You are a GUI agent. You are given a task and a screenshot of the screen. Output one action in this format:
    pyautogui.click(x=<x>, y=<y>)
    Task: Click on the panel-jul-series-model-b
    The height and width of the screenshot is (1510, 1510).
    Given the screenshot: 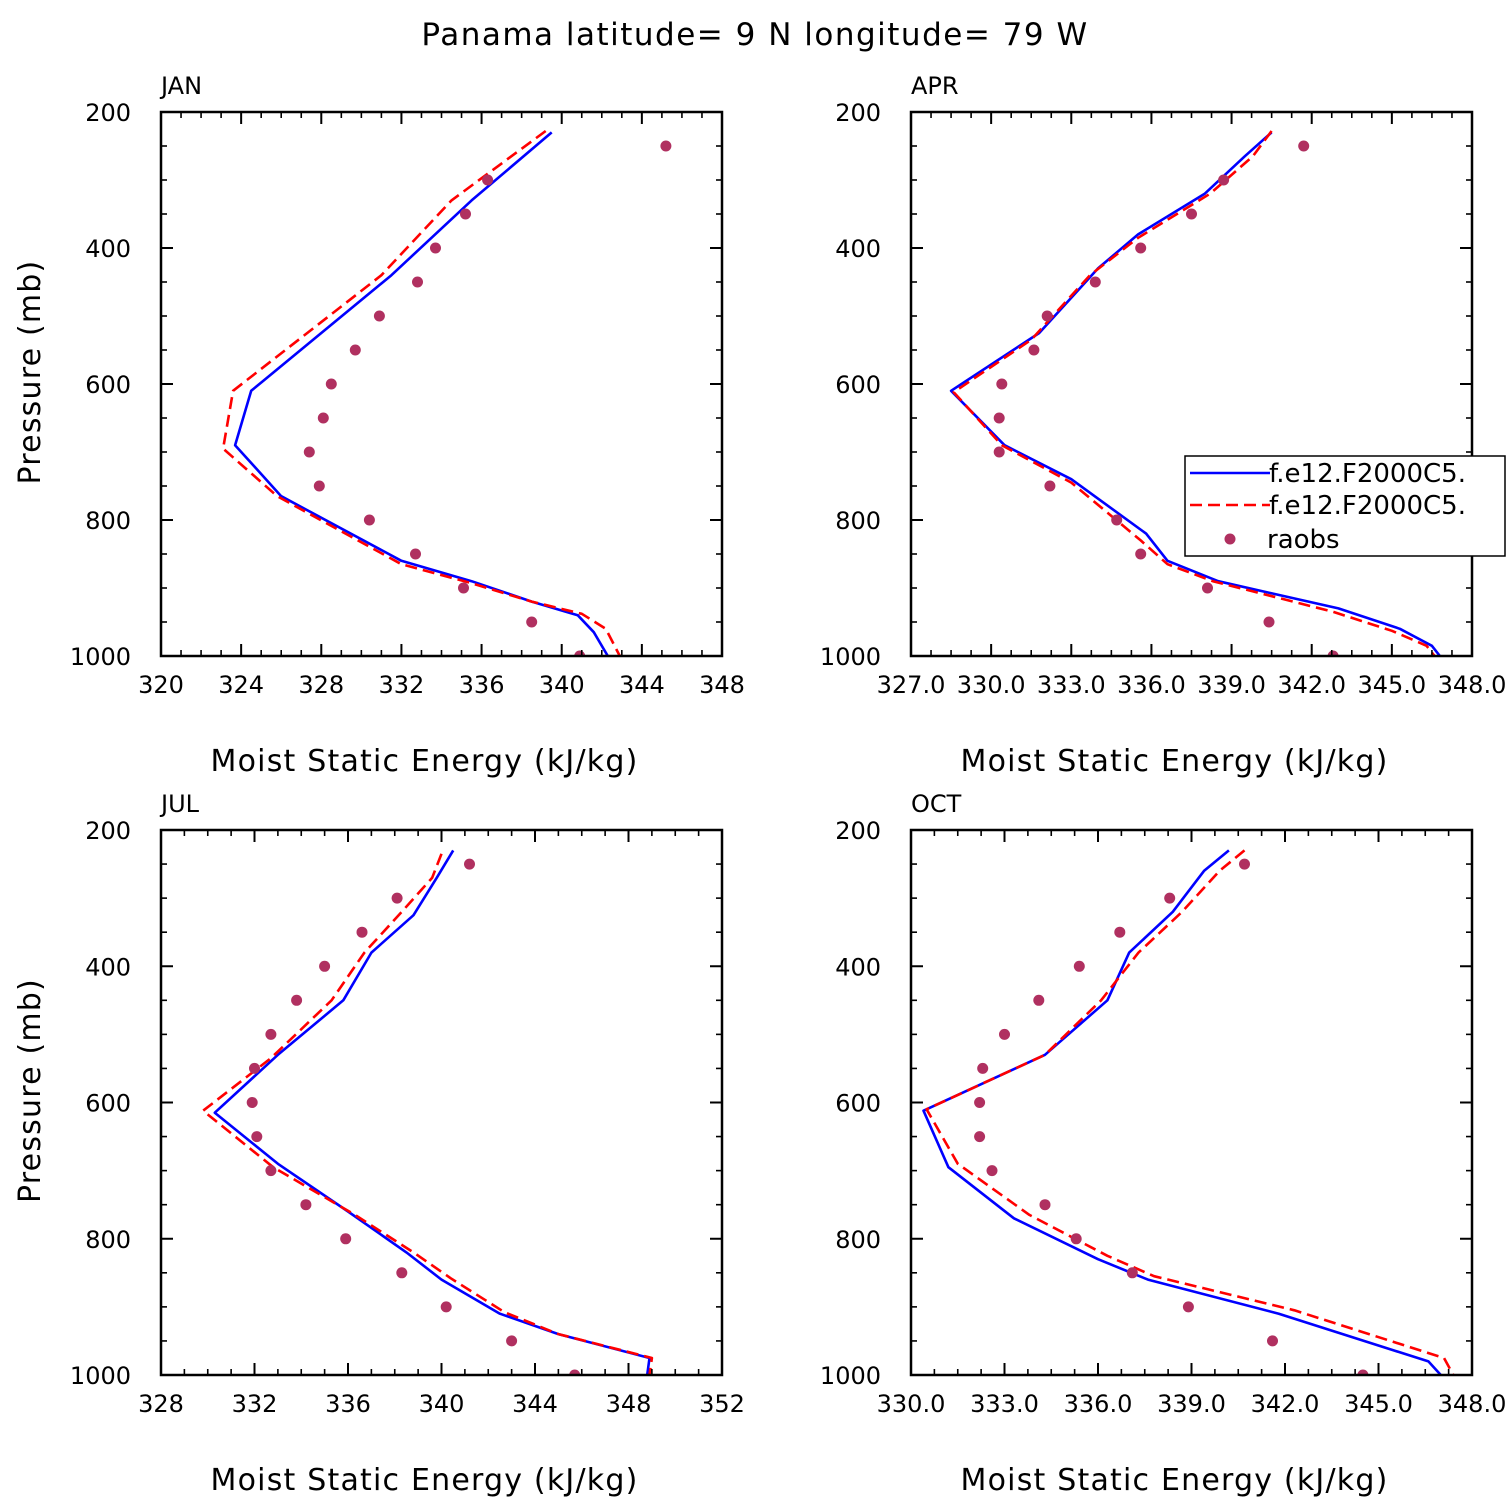 What is the action you would take?
    pyautogui.click(x=427, y=1114)
    